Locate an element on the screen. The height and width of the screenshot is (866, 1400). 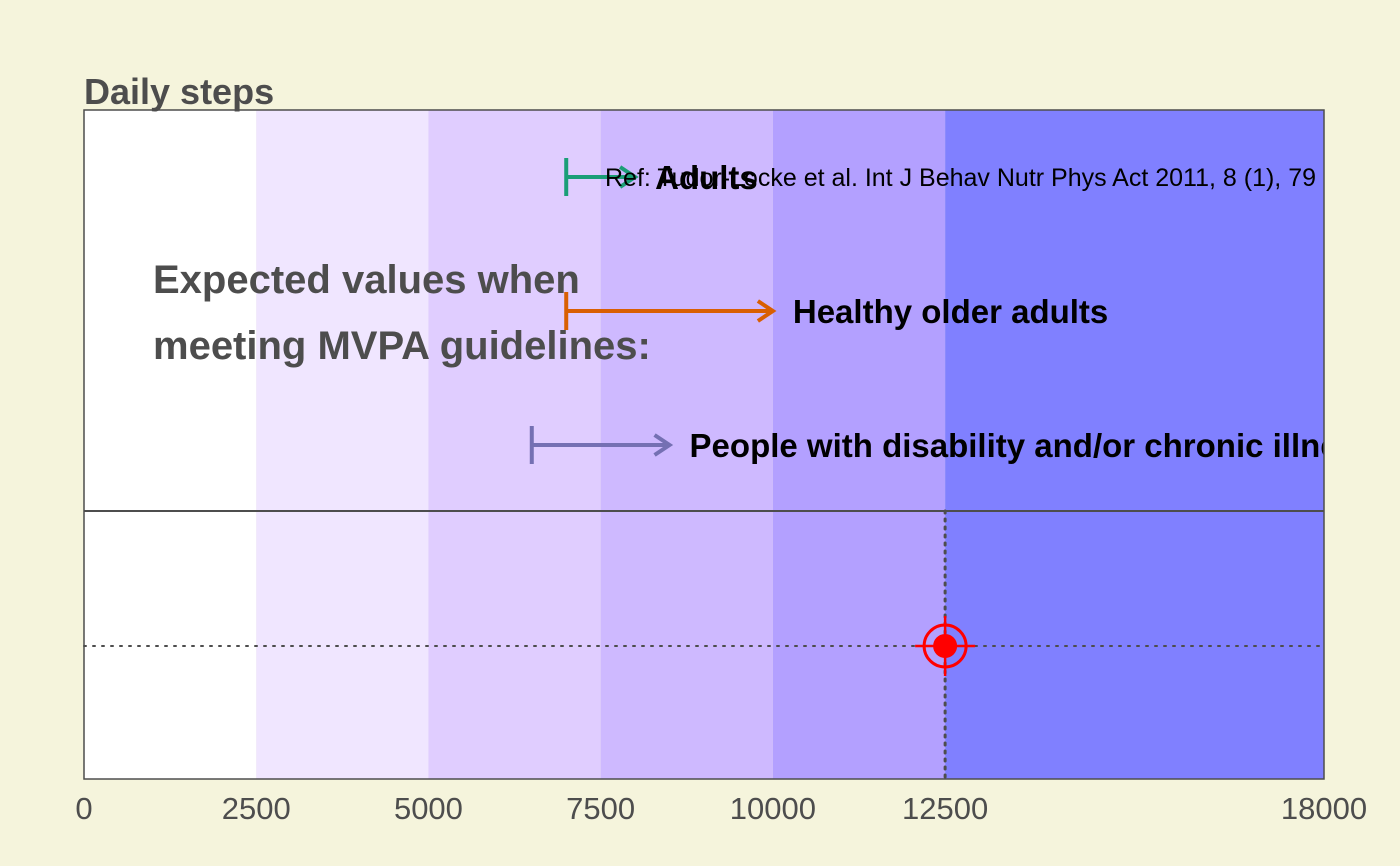
marker-dot is located at coordinates (945, 646).